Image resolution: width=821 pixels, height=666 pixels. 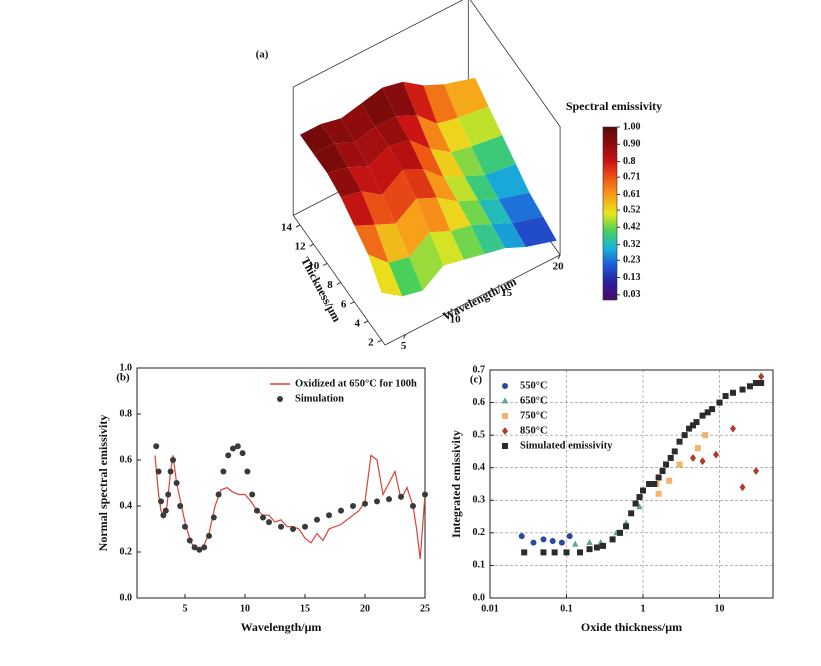 I want to click on plot-frame, so click(x=281, y=483).